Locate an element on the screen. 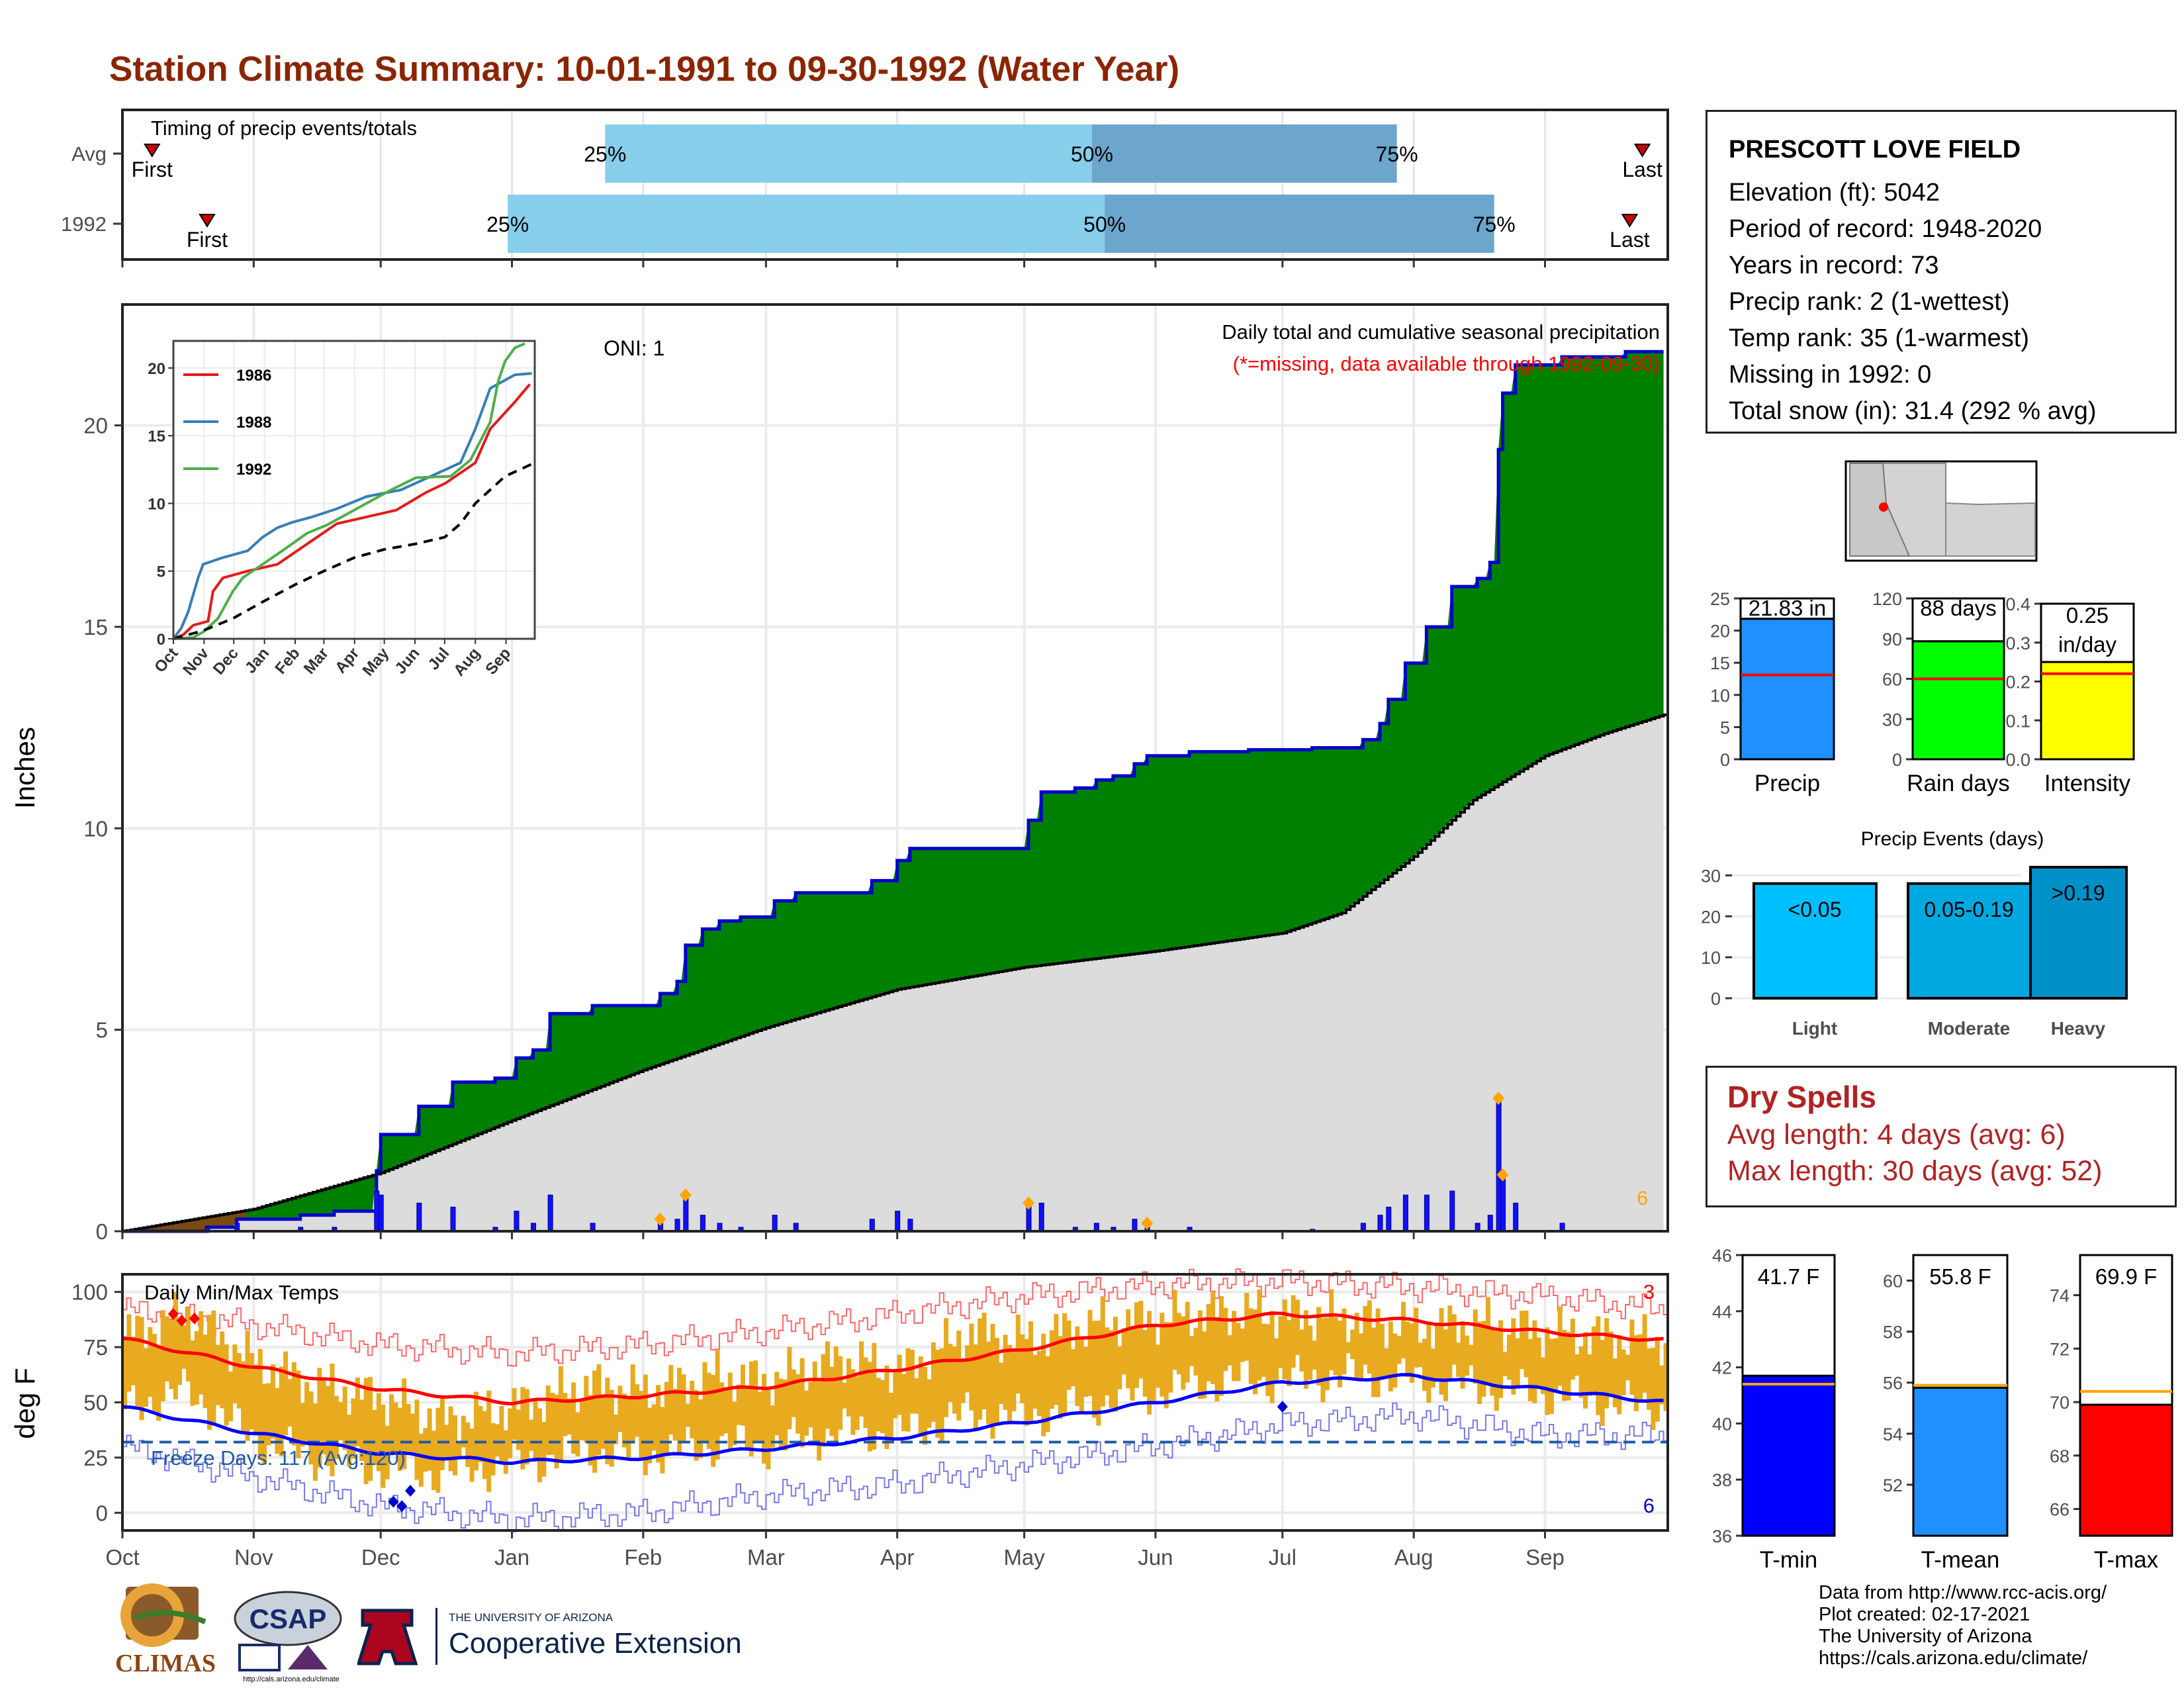  precip-events-category: Light is located at coordinates (1814, 1028).